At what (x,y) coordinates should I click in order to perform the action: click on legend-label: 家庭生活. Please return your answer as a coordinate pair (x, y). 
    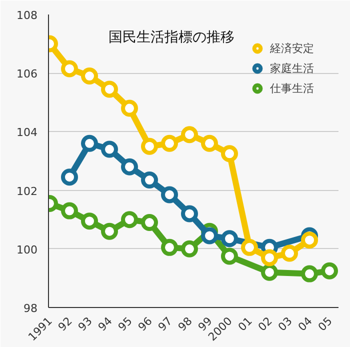
    Looking at the image, I should click on (292, 68).